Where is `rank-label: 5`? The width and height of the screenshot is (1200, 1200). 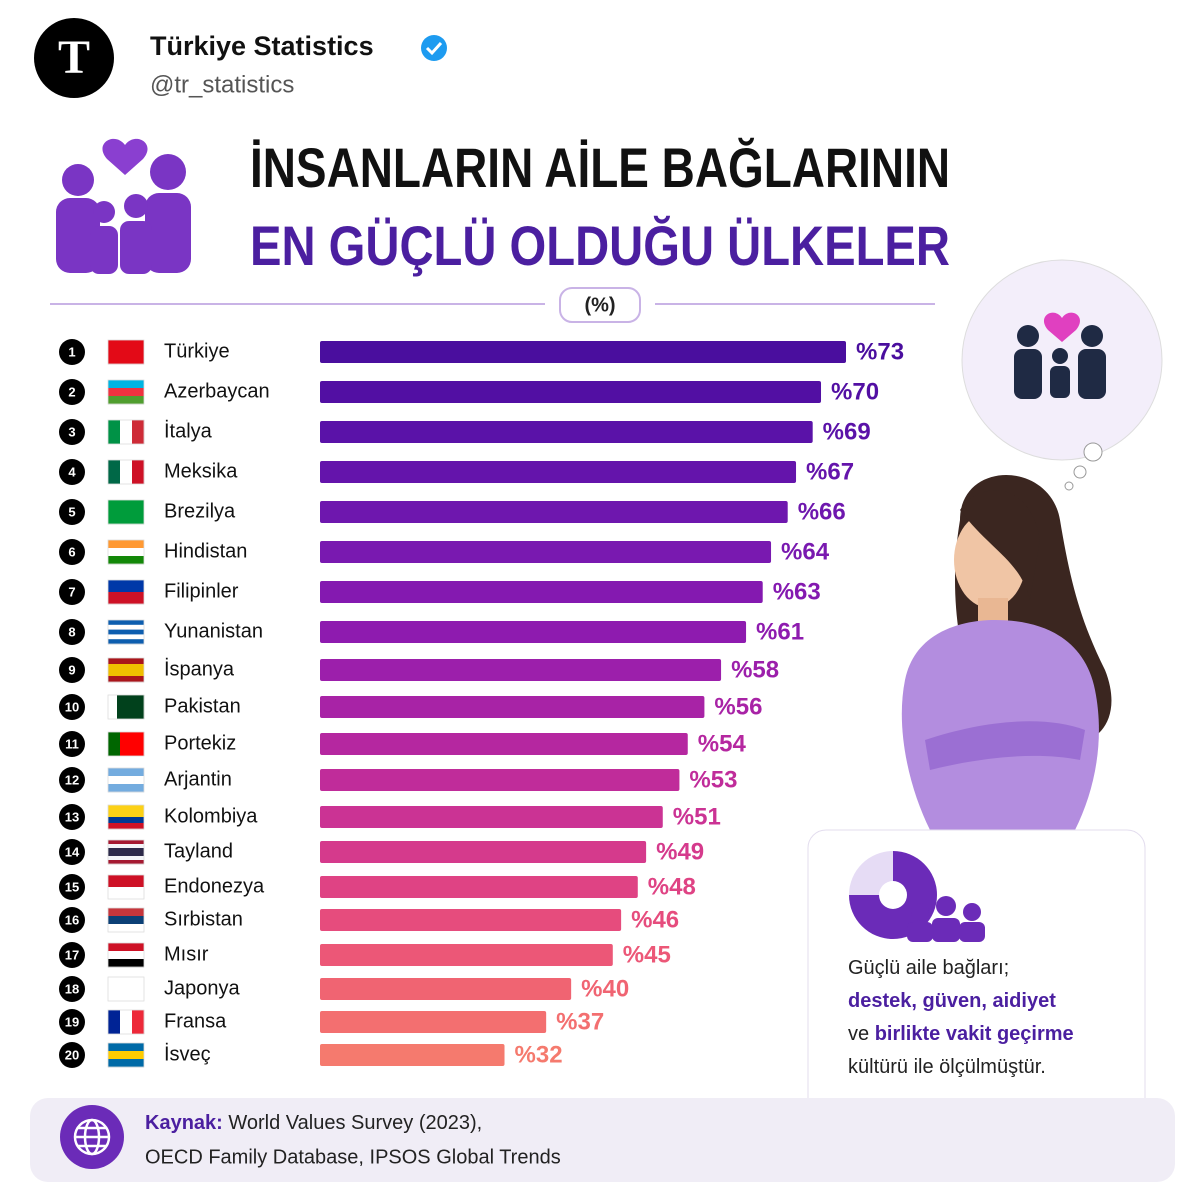 rank-label: 5 is located at coordinates (71, 511).